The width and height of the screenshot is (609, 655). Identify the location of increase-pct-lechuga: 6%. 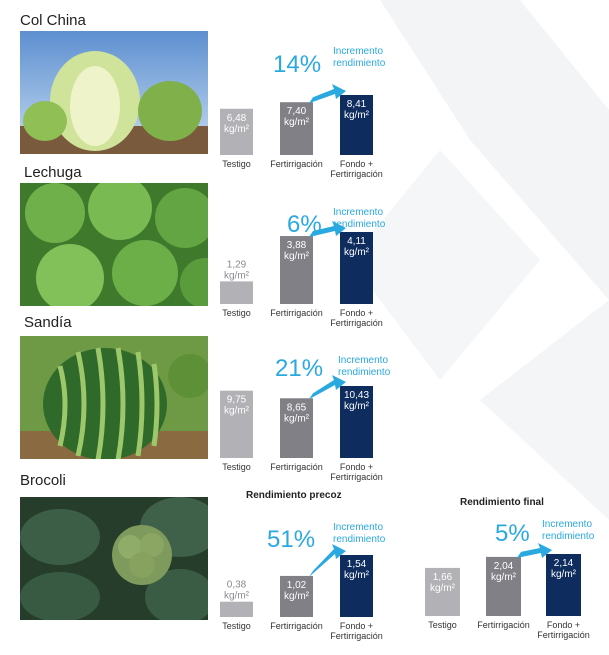
(304, 224).